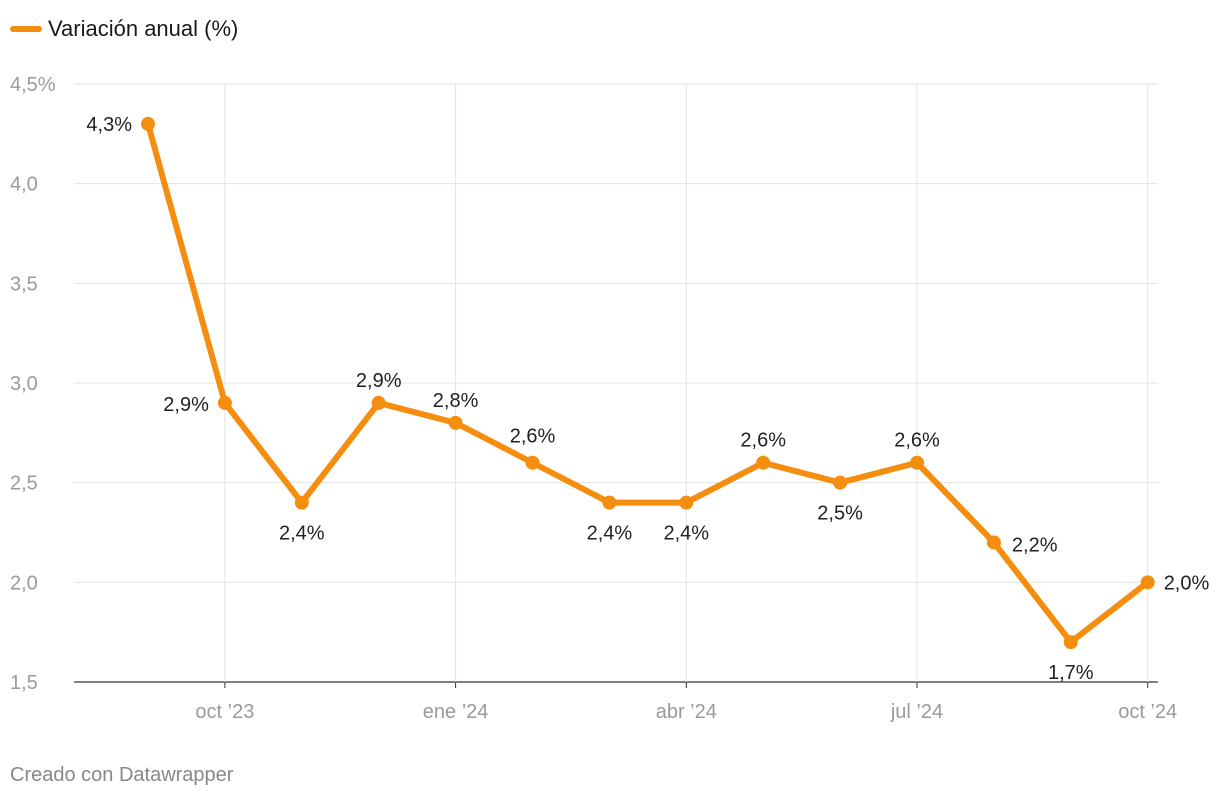 This screenshot has height=800, width=1220. What do you see at coordinates (916, 712) in the screenshot?
I see `x-tick-label: jul ’24` at bounding box center [916, 712].